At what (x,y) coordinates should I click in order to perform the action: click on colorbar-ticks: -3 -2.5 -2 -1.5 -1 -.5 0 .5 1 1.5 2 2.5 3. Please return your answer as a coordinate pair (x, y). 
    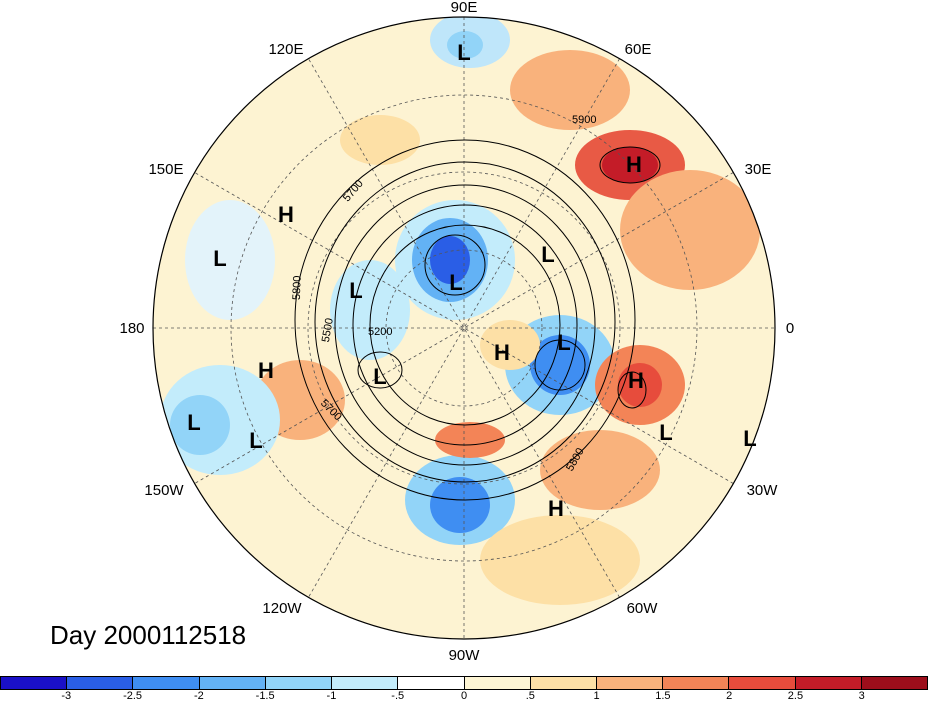
    Looking at the image, I should click on (464, 696).